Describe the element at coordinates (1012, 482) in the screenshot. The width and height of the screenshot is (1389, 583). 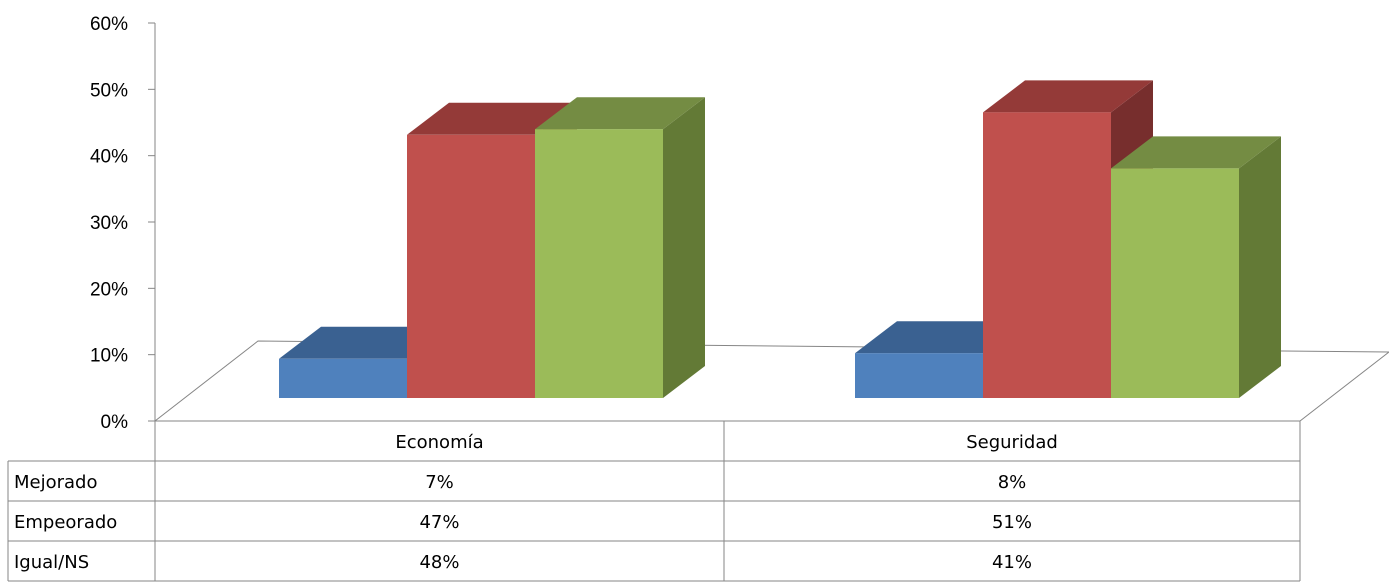
I see `data-label: 8%` at that location.